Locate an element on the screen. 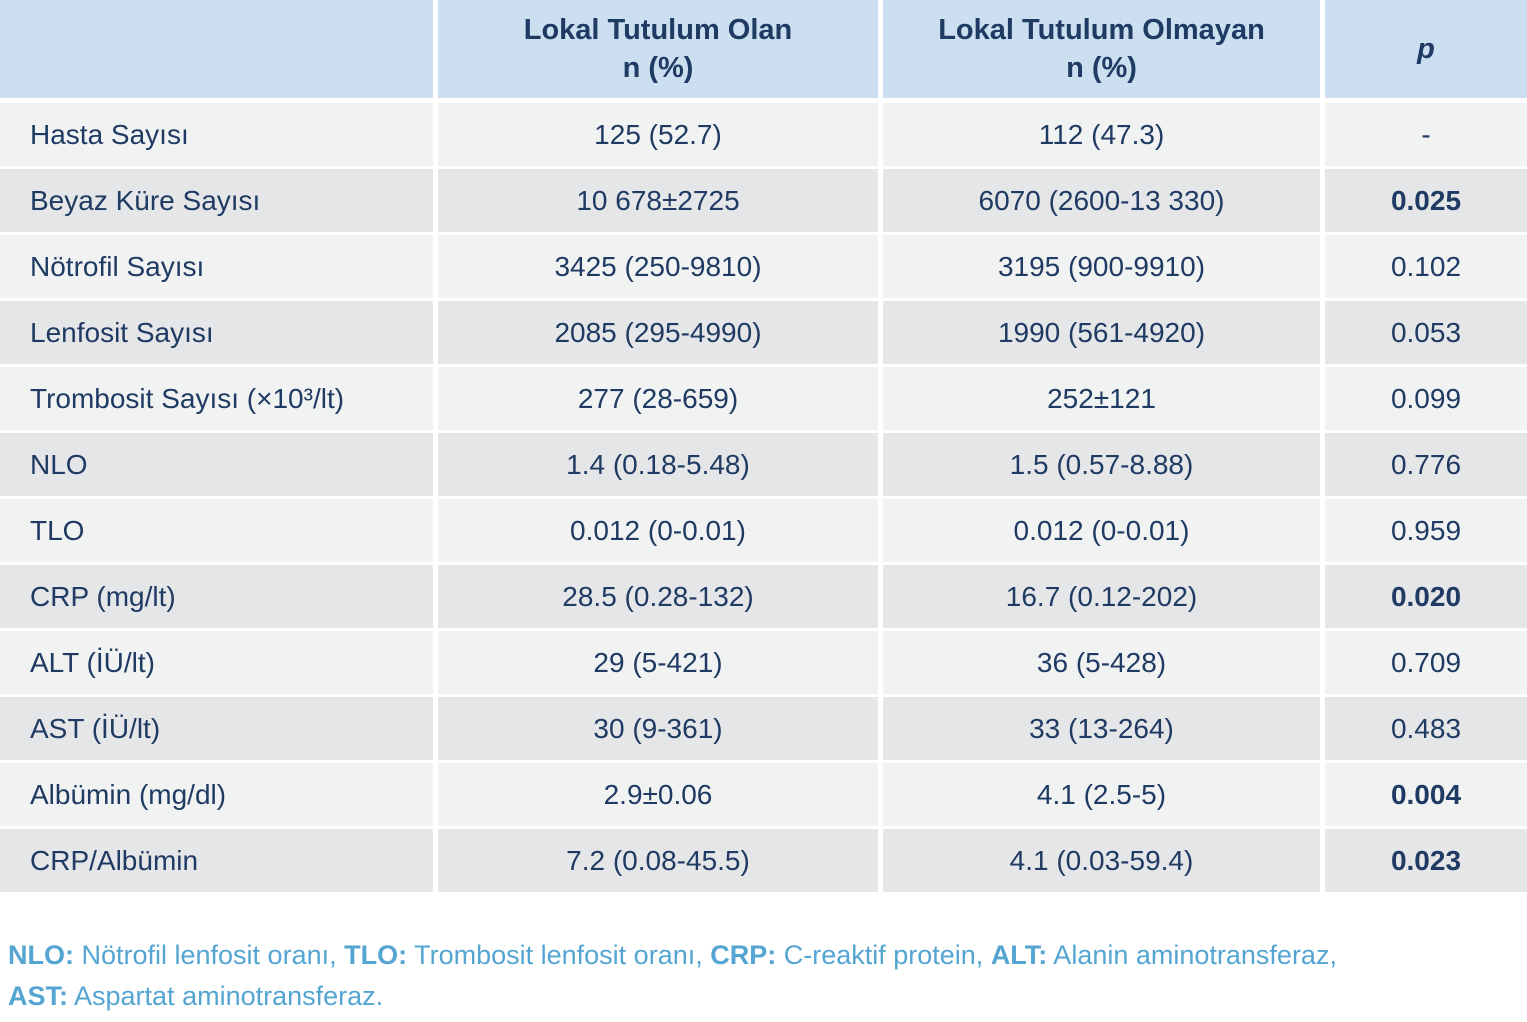 This screenshot has width=1527, height=1022. p-value-cell: 0.023 is located at coordinates (1426, 860).